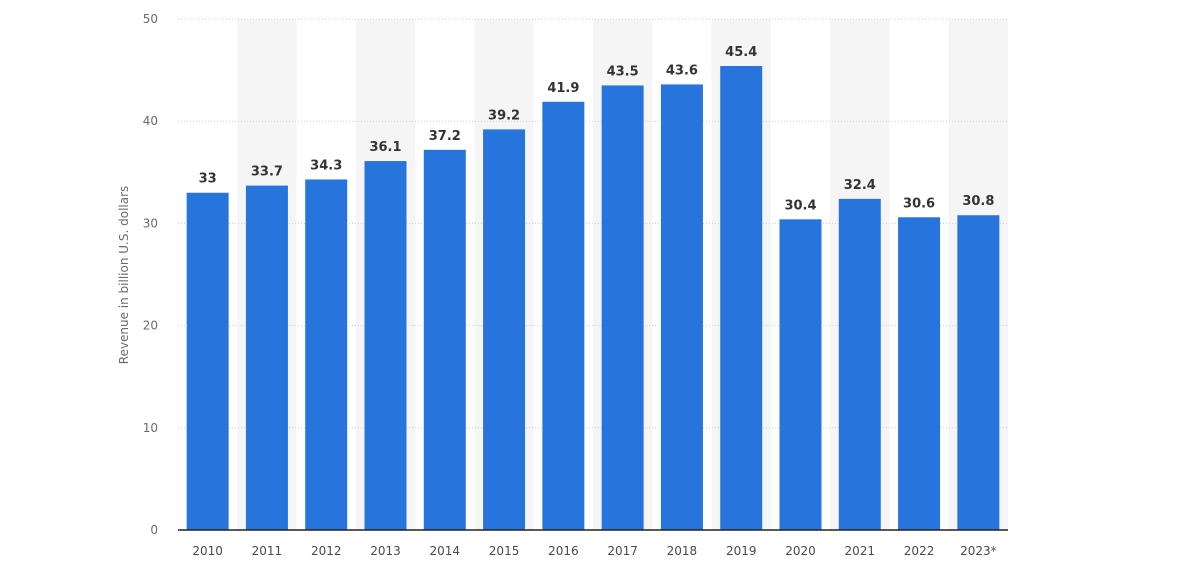  What do you see at coordinates (124, 275) in the screenshot?
I see `y-axis-title: Revenue in billion U.S. dollars` at bounding box center [124, 275].